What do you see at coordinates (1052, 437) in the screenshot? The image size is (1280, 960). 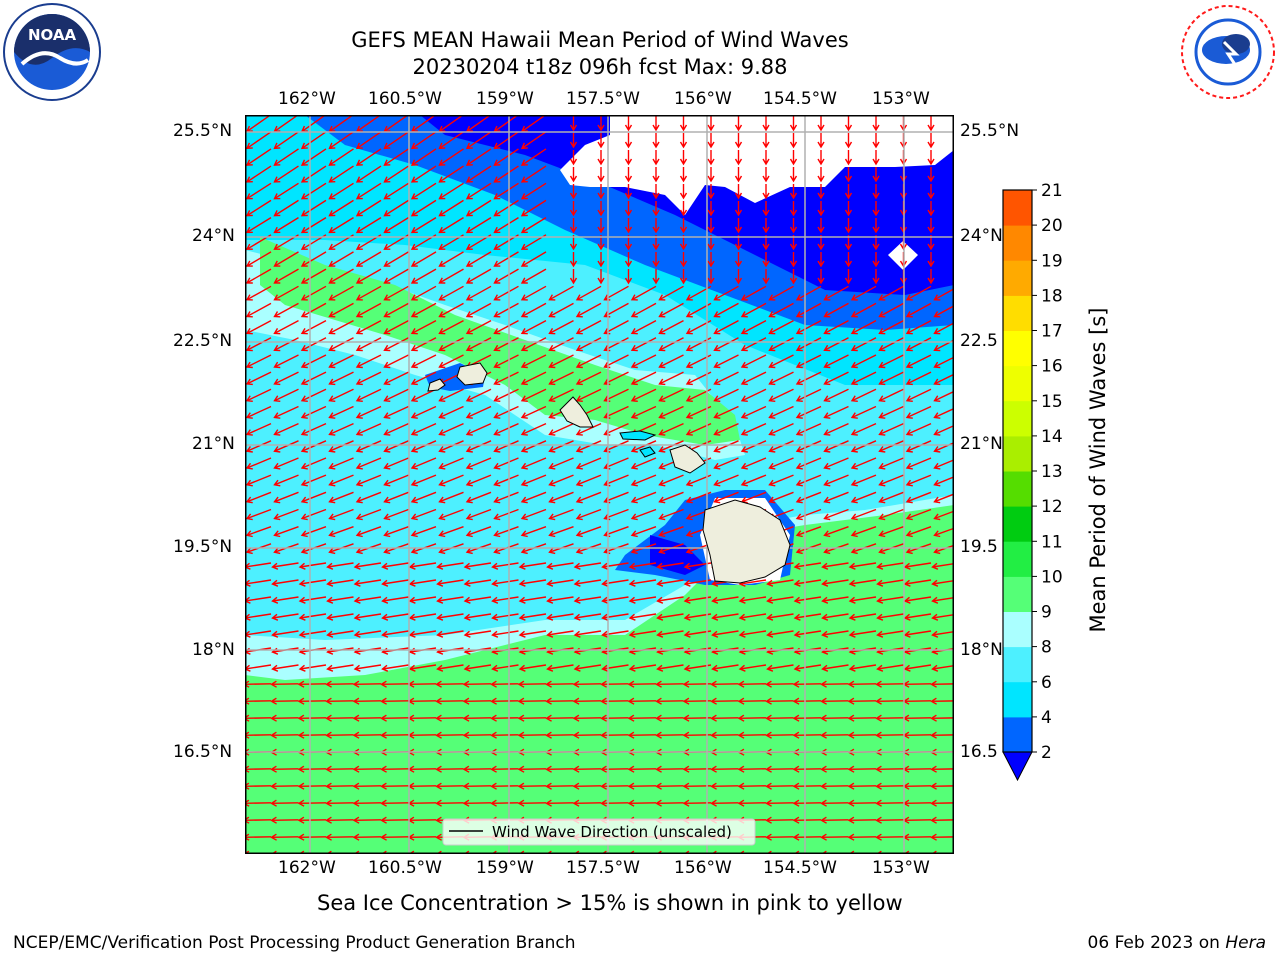 I see `colorbar-tick-label: 14` at bounding box center [1052, 437].